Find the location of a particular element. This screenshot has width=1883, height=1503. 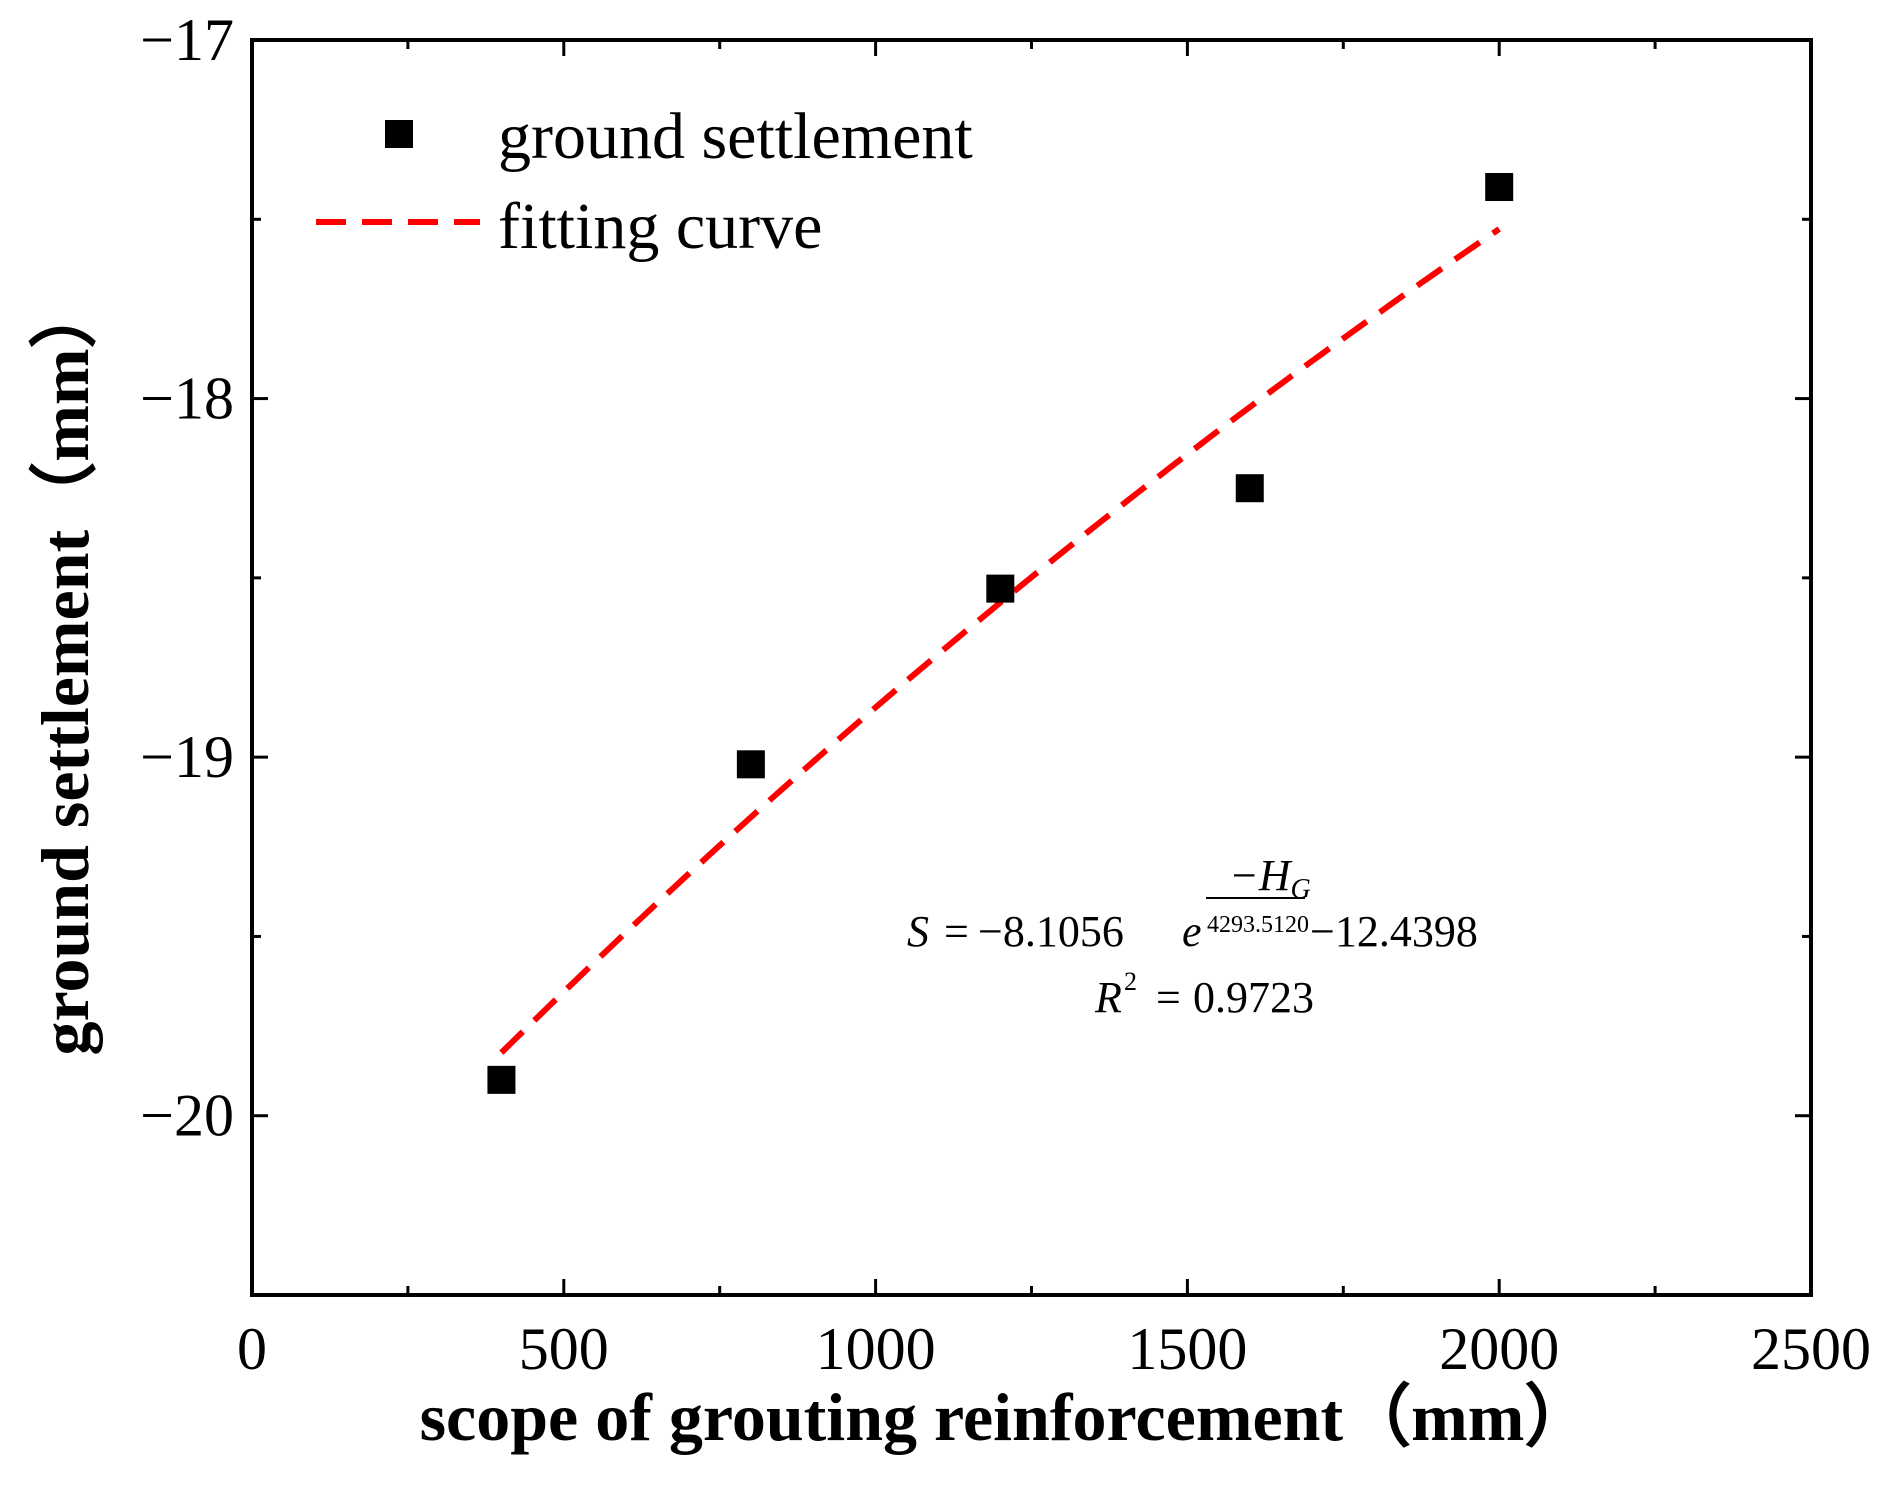

x-tick-label: 2000 is located at coordinates (1499, 1349).